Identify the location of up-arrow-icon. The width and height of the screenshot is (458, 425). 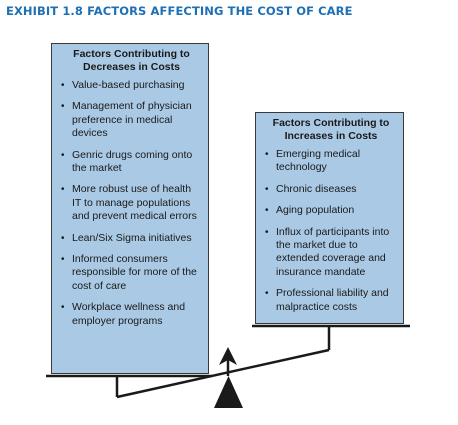
(228, 356).